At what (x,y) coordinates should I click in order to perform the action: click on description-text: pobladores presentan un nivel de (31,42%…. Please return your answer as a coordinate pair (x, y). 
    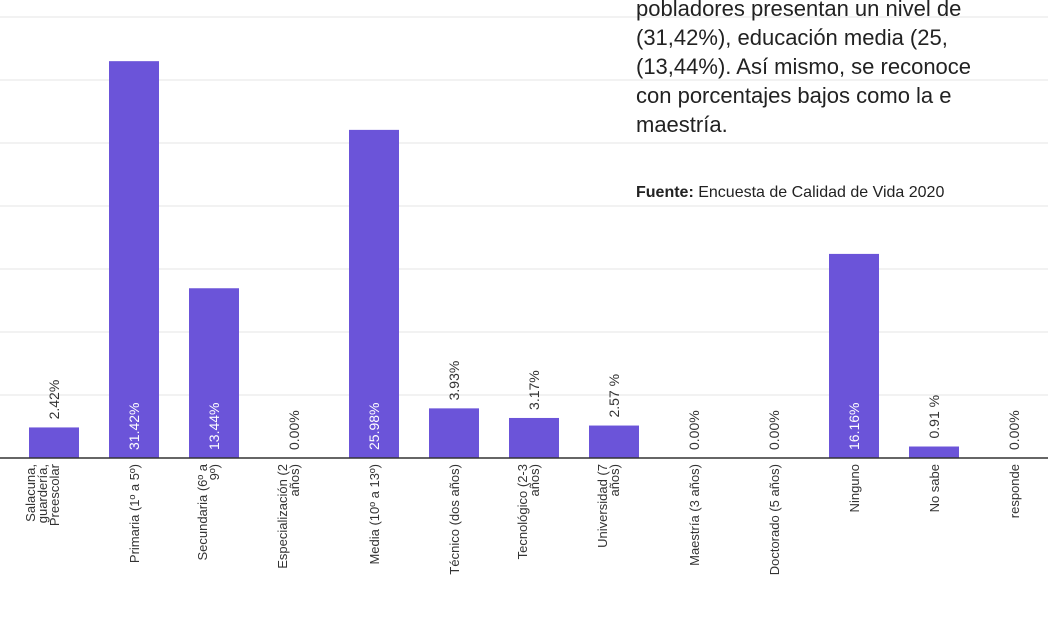
    Looking at the image, I should click on (842, 69).